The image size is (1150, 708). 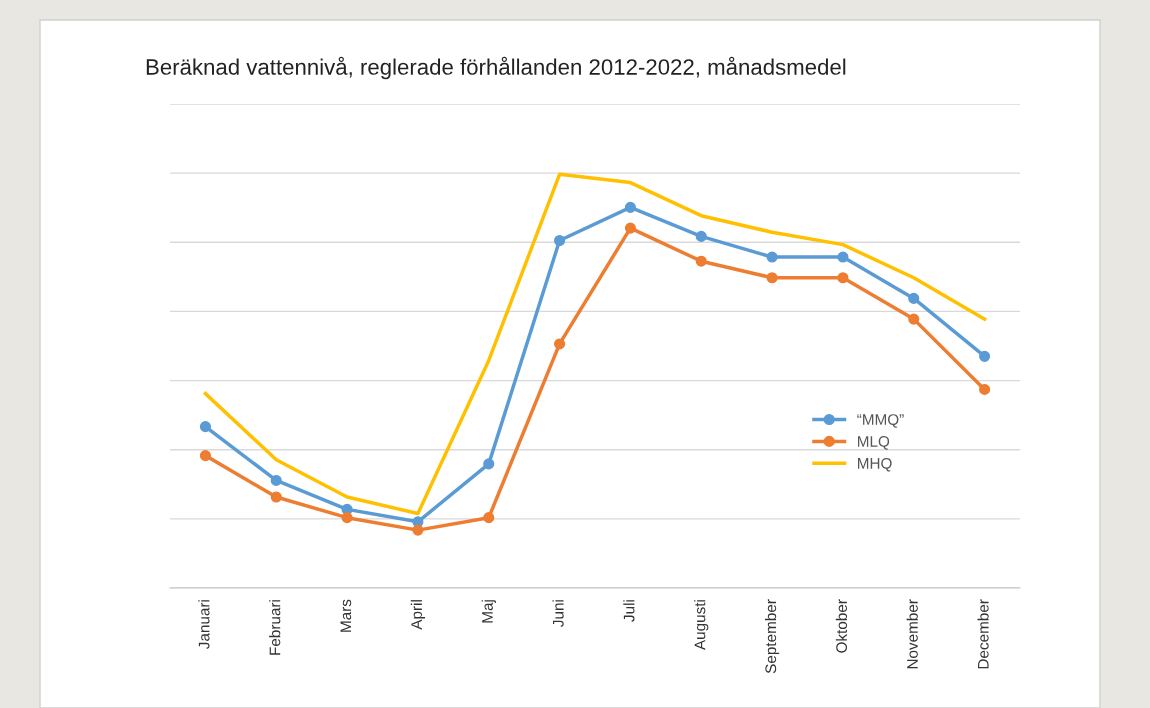 What do you see at coordinates (496, 68) in the screenshot?
I see `chart-title: Beräknad vattennivå, reglerade förhållanden 2012-2022, månadsmedel` at bounding box center [496, 68].